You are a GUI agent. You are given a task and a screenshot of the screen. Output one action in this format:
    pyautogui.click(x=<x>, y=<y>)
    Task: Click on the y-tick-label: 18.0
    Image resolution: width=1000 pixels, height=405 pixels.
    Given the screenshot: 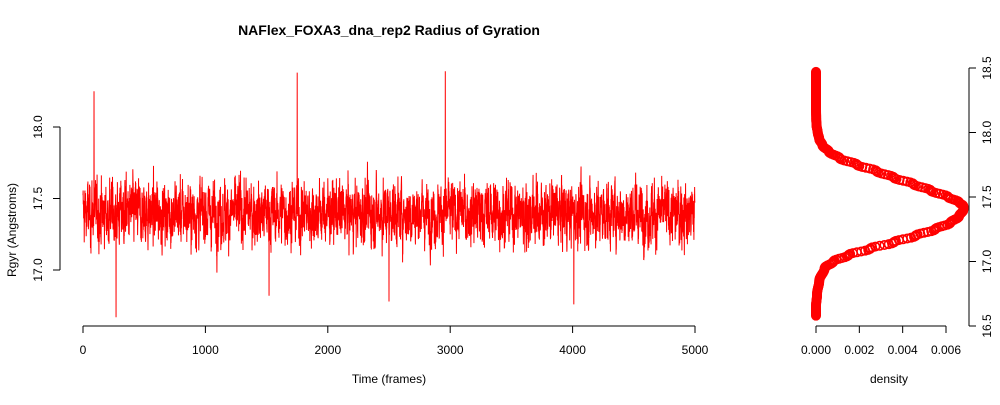 What is the action you would take?
    pyautogui.click(x=38, y=127)
    